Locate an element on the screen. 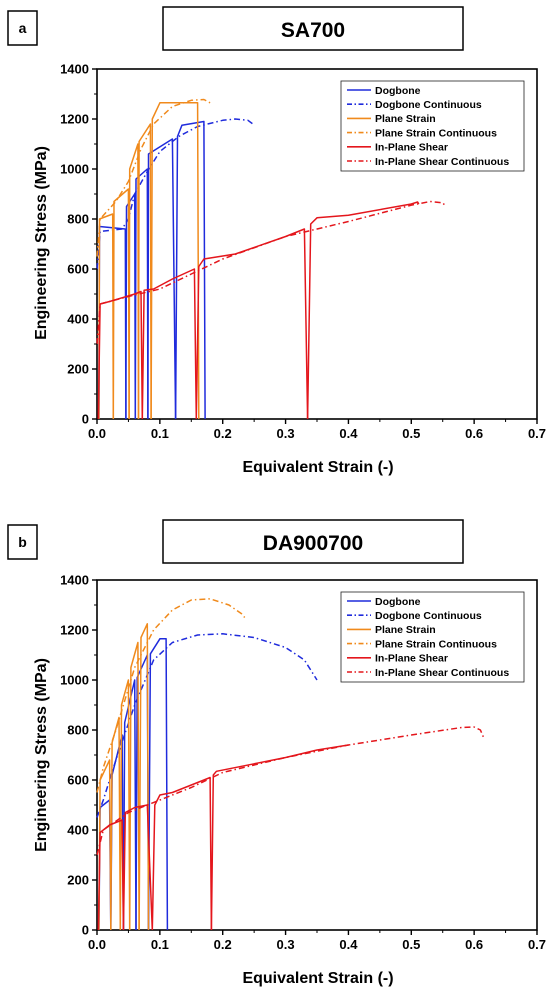  panel-letter-b: b is located at coordinates (22, 542).